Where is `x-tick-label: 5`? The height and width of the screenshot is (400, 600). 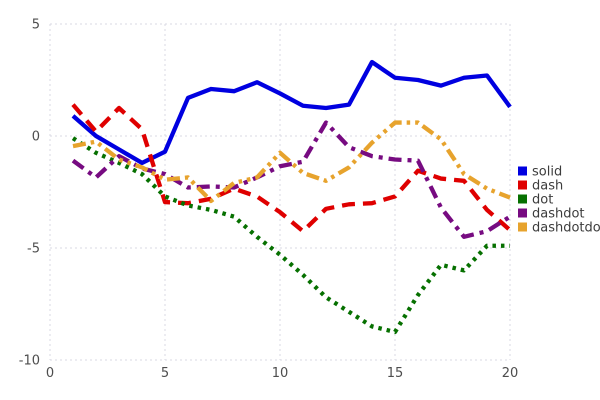
x-tick-label: 5 is located at coordinates (165, 373).